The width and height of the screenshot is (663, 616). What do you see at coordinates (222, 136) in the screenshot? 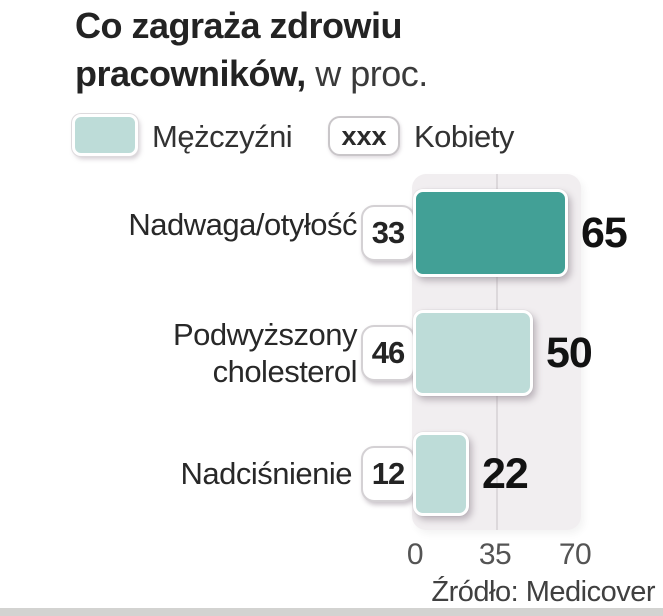
I see `legend-men-label: Mężczyźni` at bounding box center [222, 136].